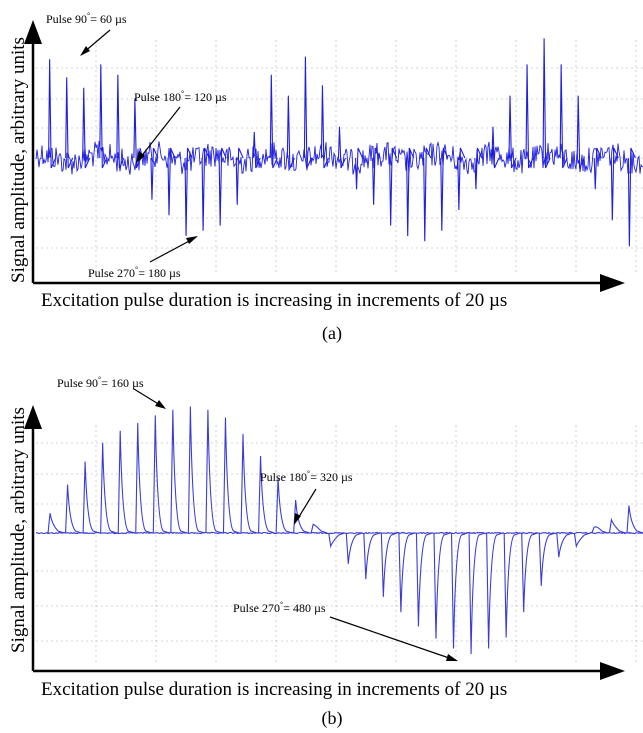  Describe the element at coordinates (332, 718) in the screenshot. I see `caption-b: (b)` at that location.